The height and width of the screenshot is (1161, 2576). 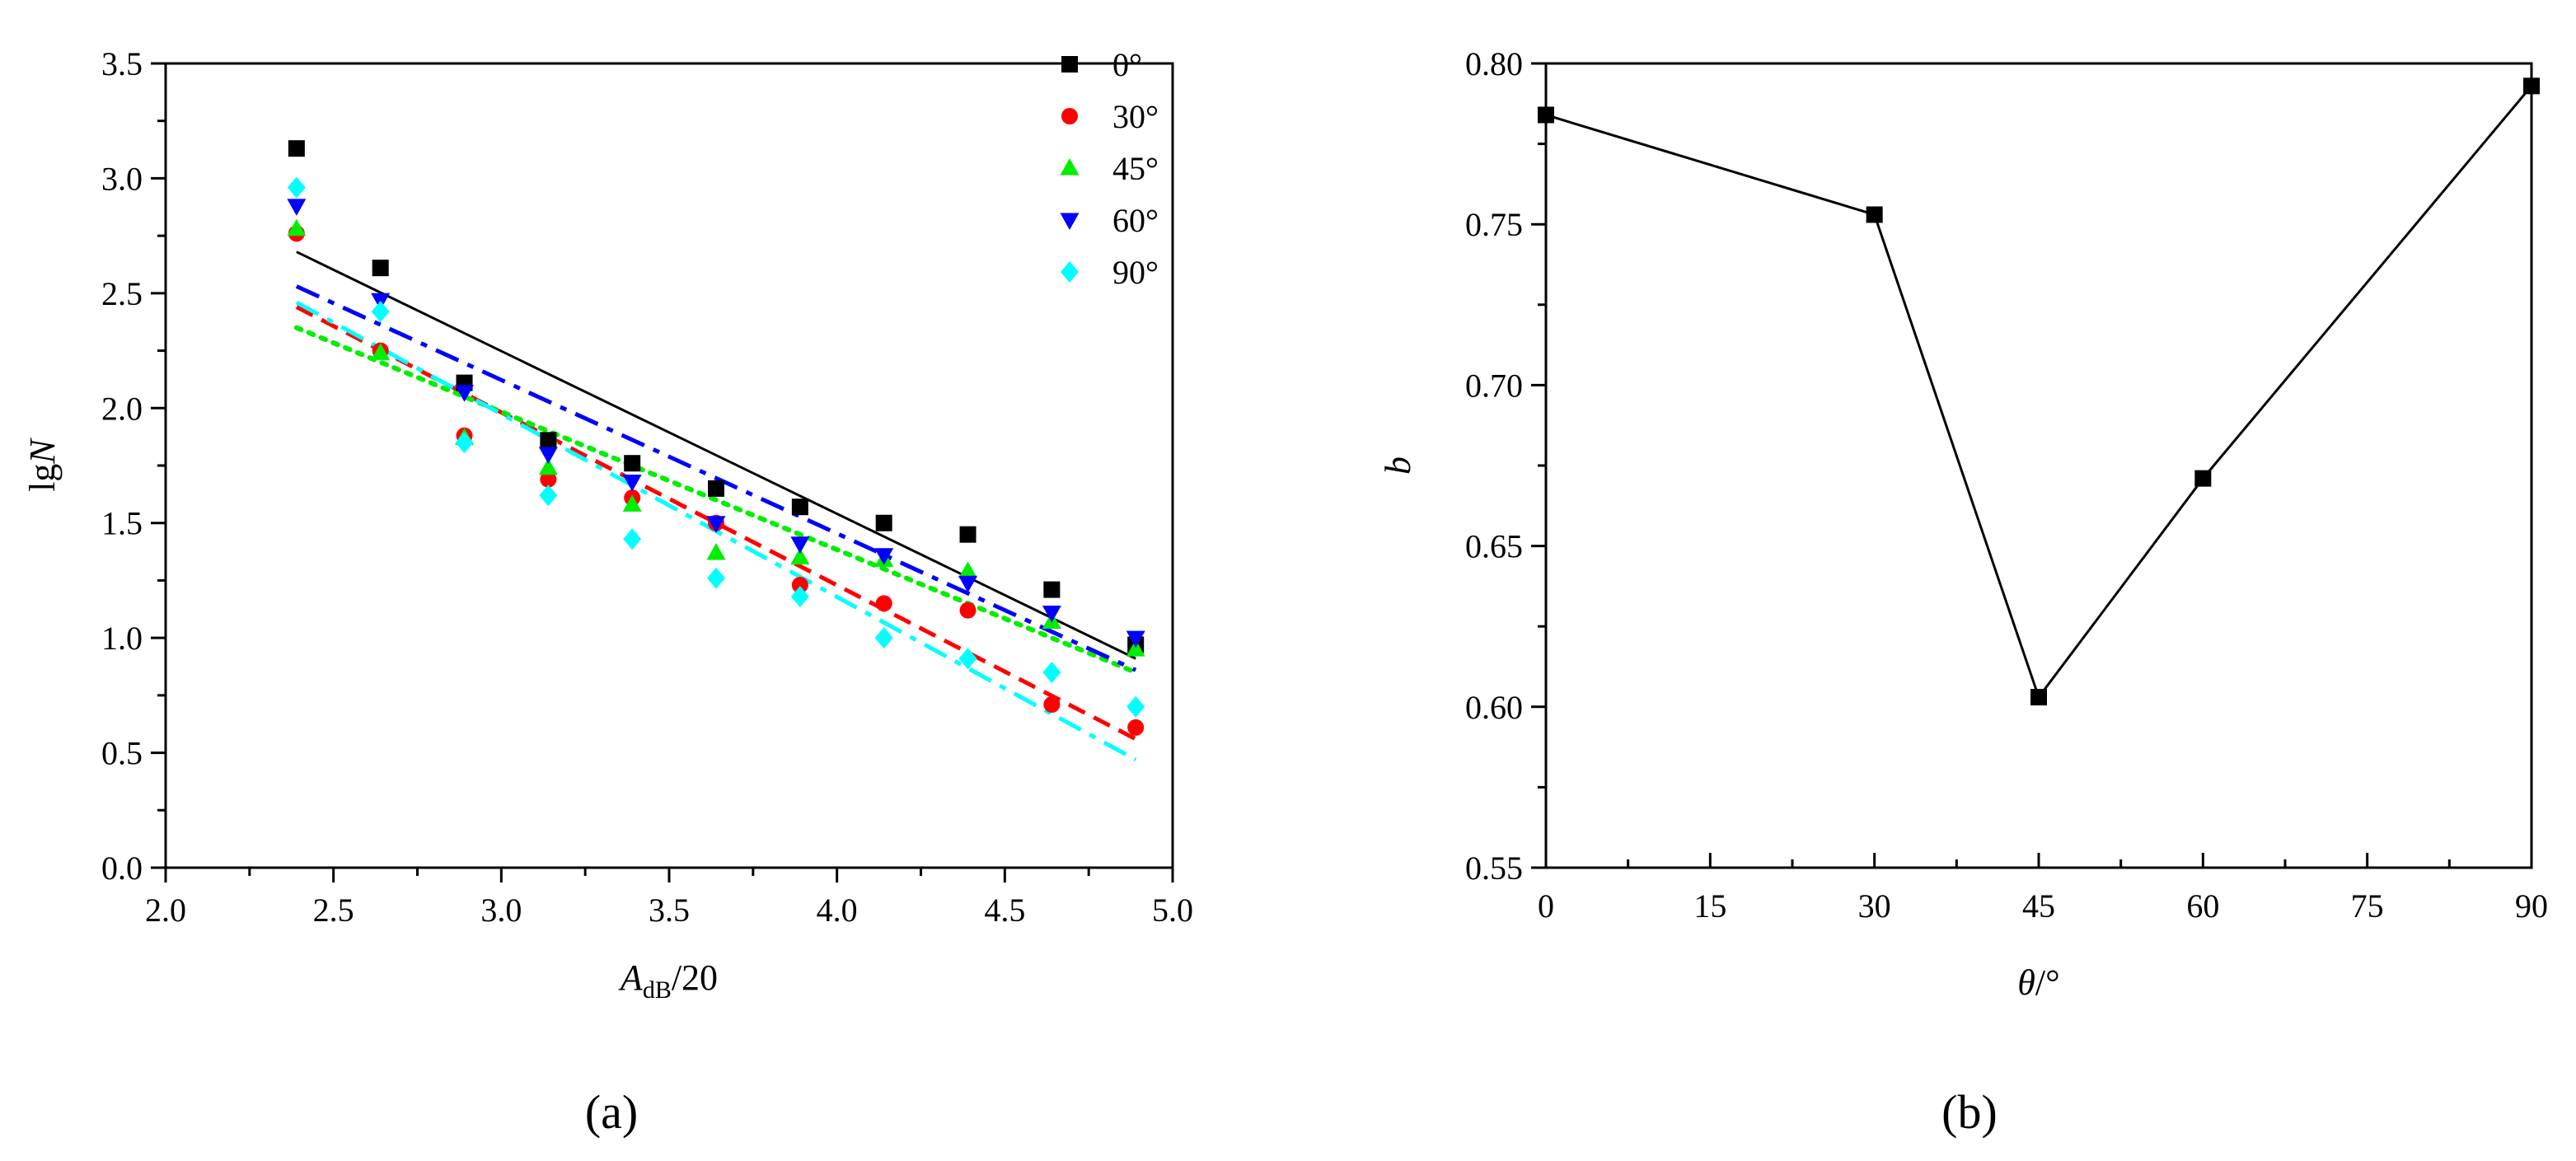 I want to click on y-tick-label: 0.80, so click(x=1494, y=63).